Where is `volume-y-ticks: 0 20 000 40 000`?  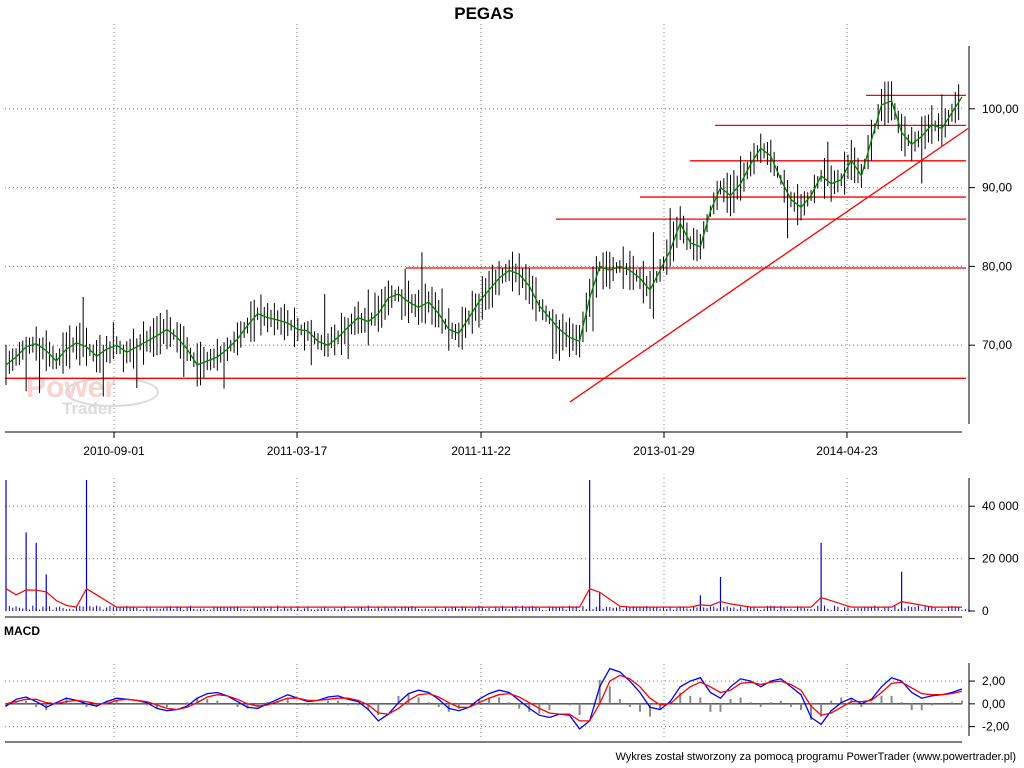
volume-y-ticks: 0 20 000 40 000 is located at coordinates (994, 558).